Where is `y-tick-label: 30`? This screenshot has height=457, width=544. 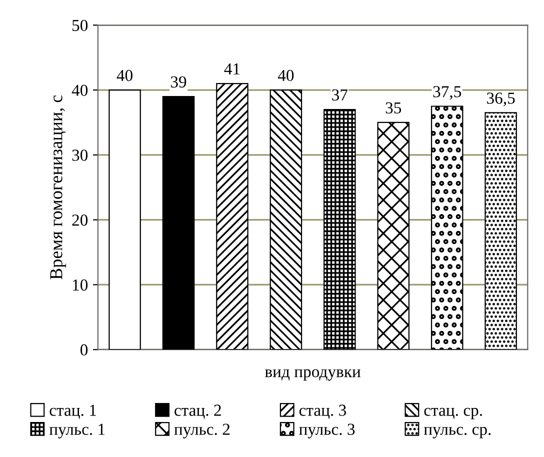
y-tick-label: 30 is located at coordinates (80, 155).